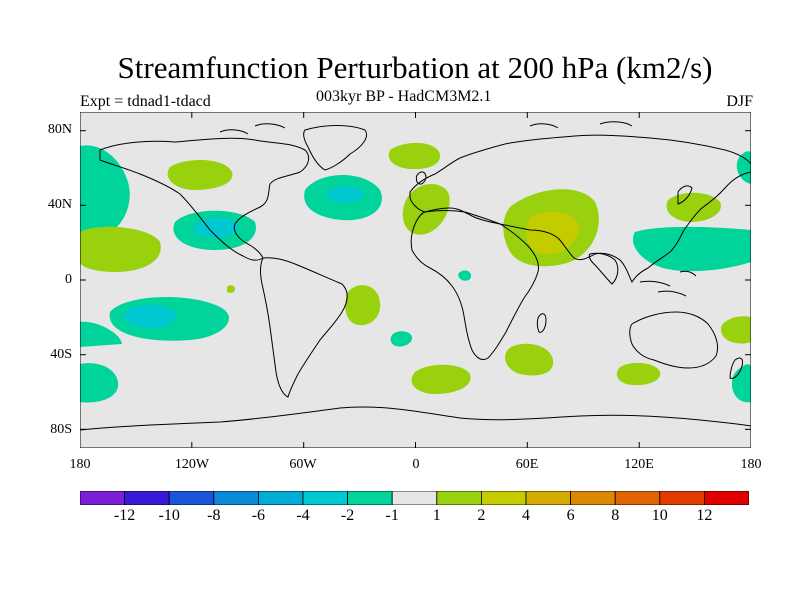 This screenshot has height=600, width=800. Describe the element at coordinates (436, 515) in the screenshot. I see `colorbar-tick-label: 1` at that location.